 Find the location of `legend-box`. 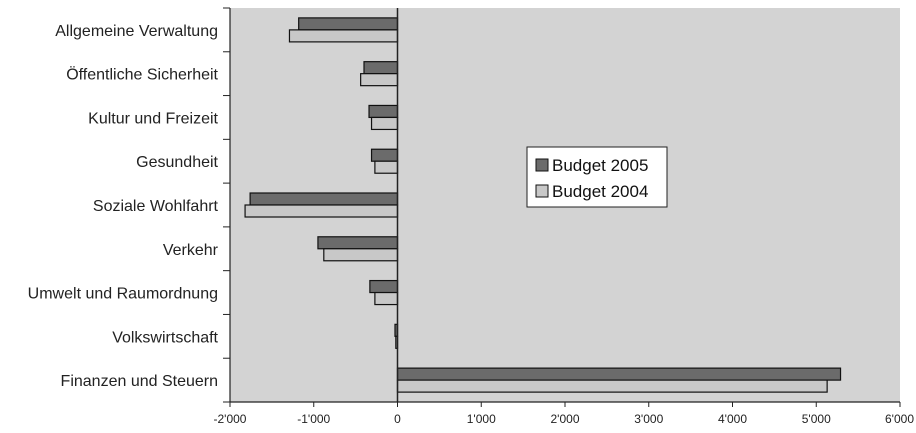

legend-box is located at coordinates (597, 177).